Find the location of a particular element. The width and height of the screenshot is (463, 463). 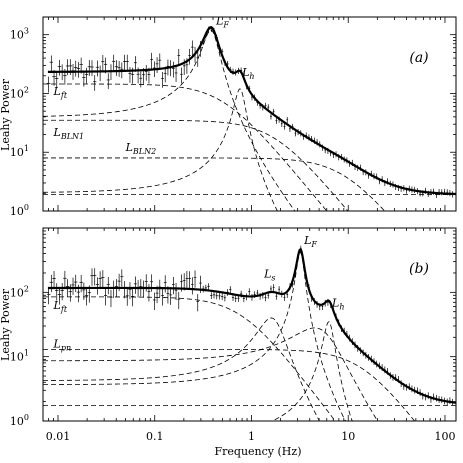

x-tick-label: 1 is located at coordinates (251, 436).